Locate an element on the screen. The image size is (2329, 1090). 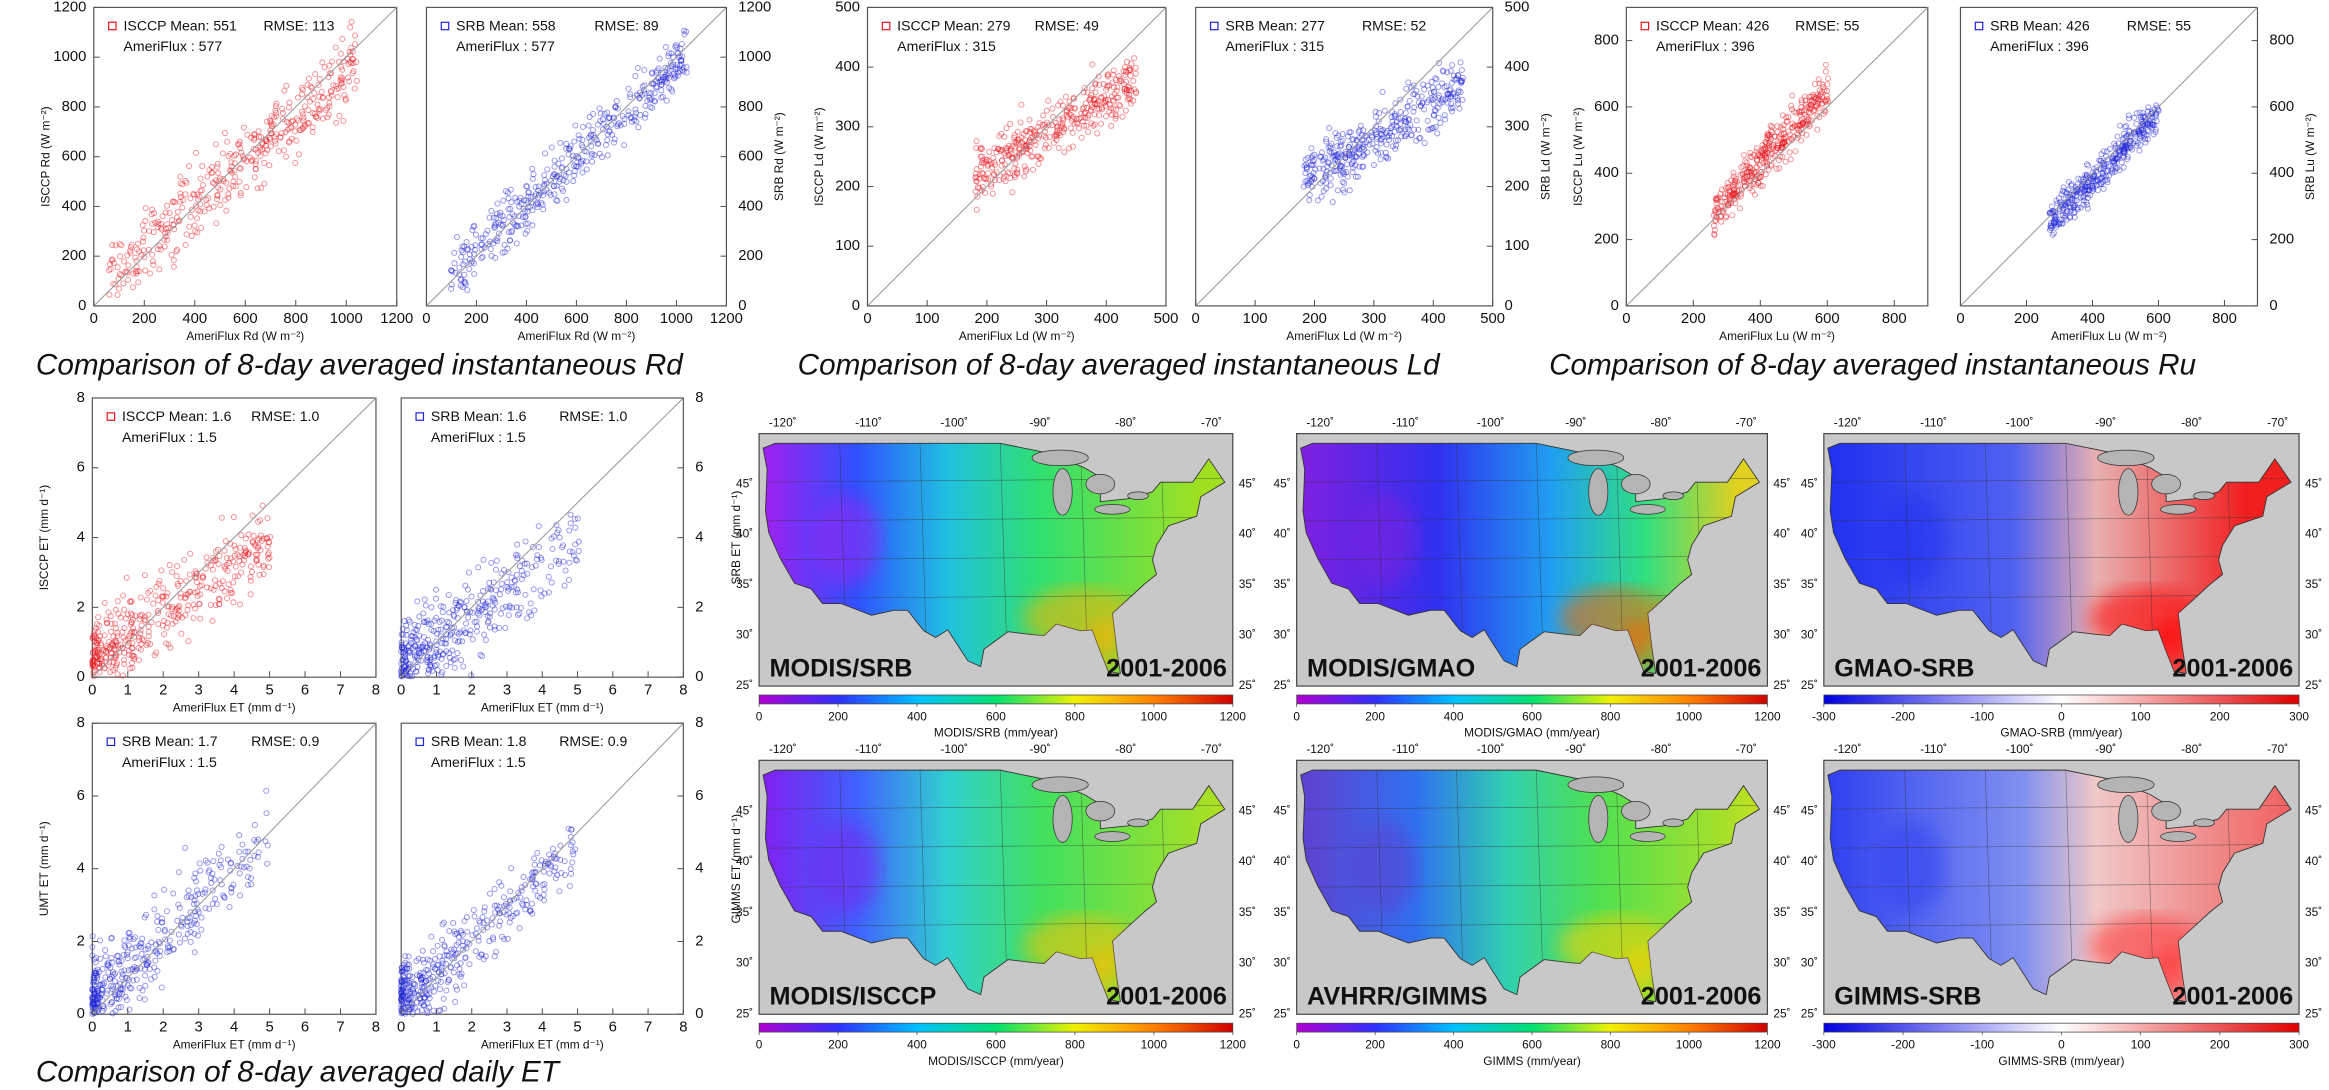
legend-rmse: RMSE: 0.9 is located at coordinates (593, 741).